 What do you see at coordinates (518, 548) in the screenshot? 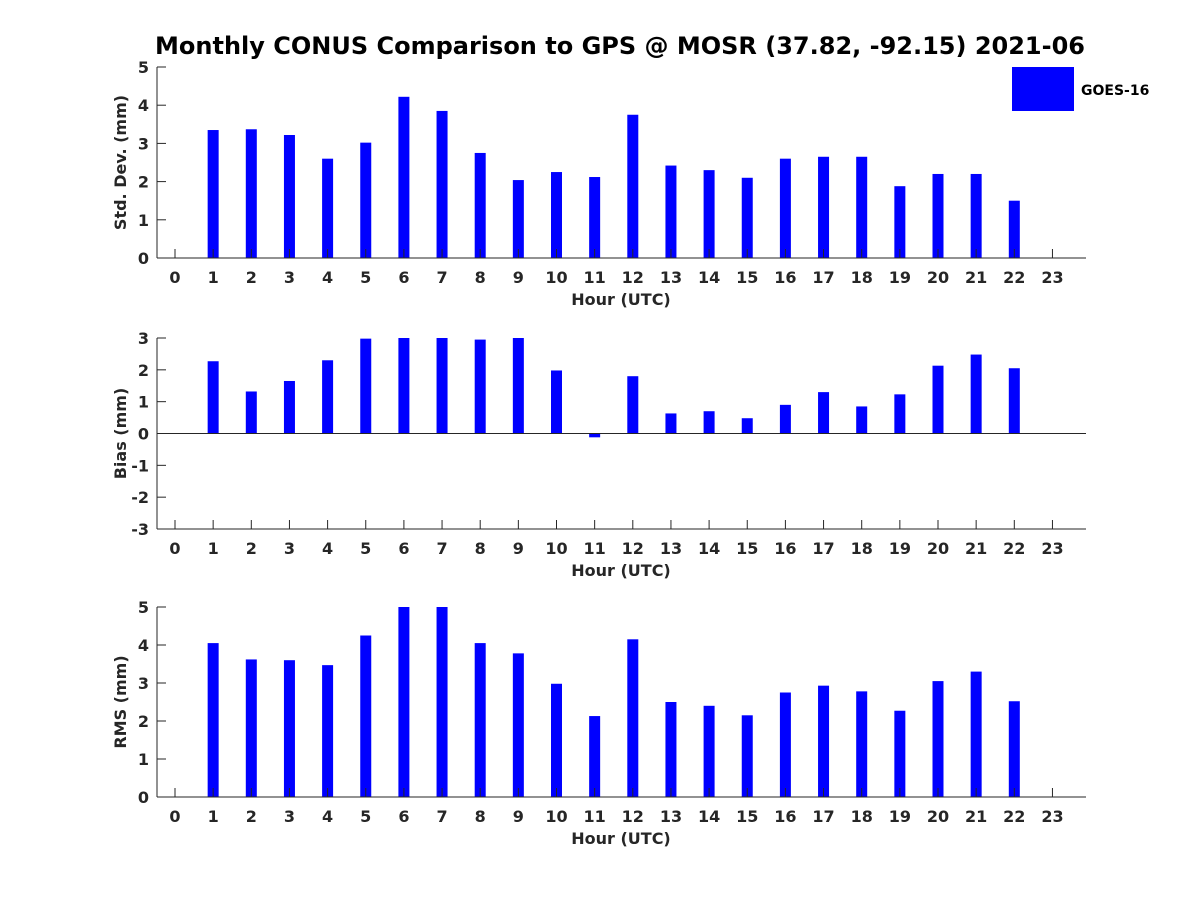
I see `bias-x-tick-label: 9` at bounding box center [518, 548].